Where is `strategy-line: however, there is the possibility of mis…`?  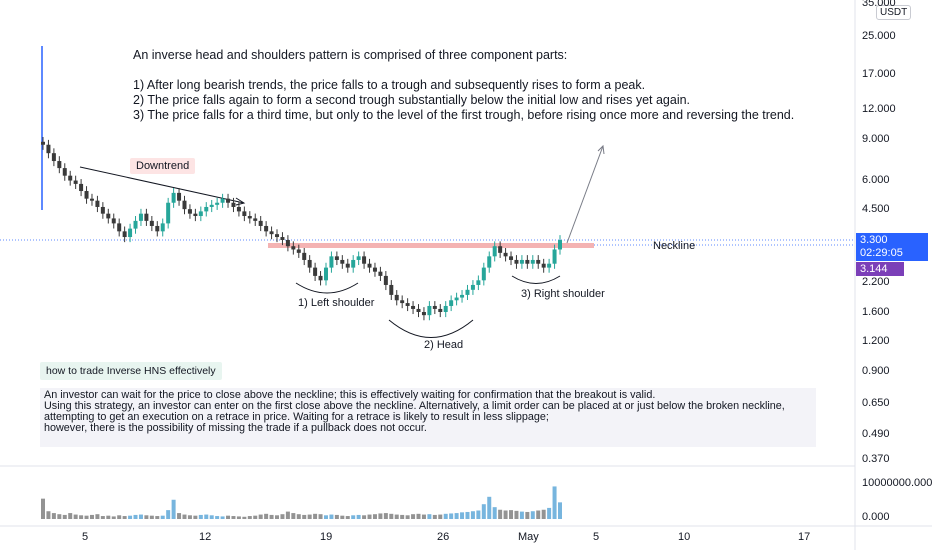
strategy-line: however, there is the possibility of mis… is located at coordinates (235, 428).